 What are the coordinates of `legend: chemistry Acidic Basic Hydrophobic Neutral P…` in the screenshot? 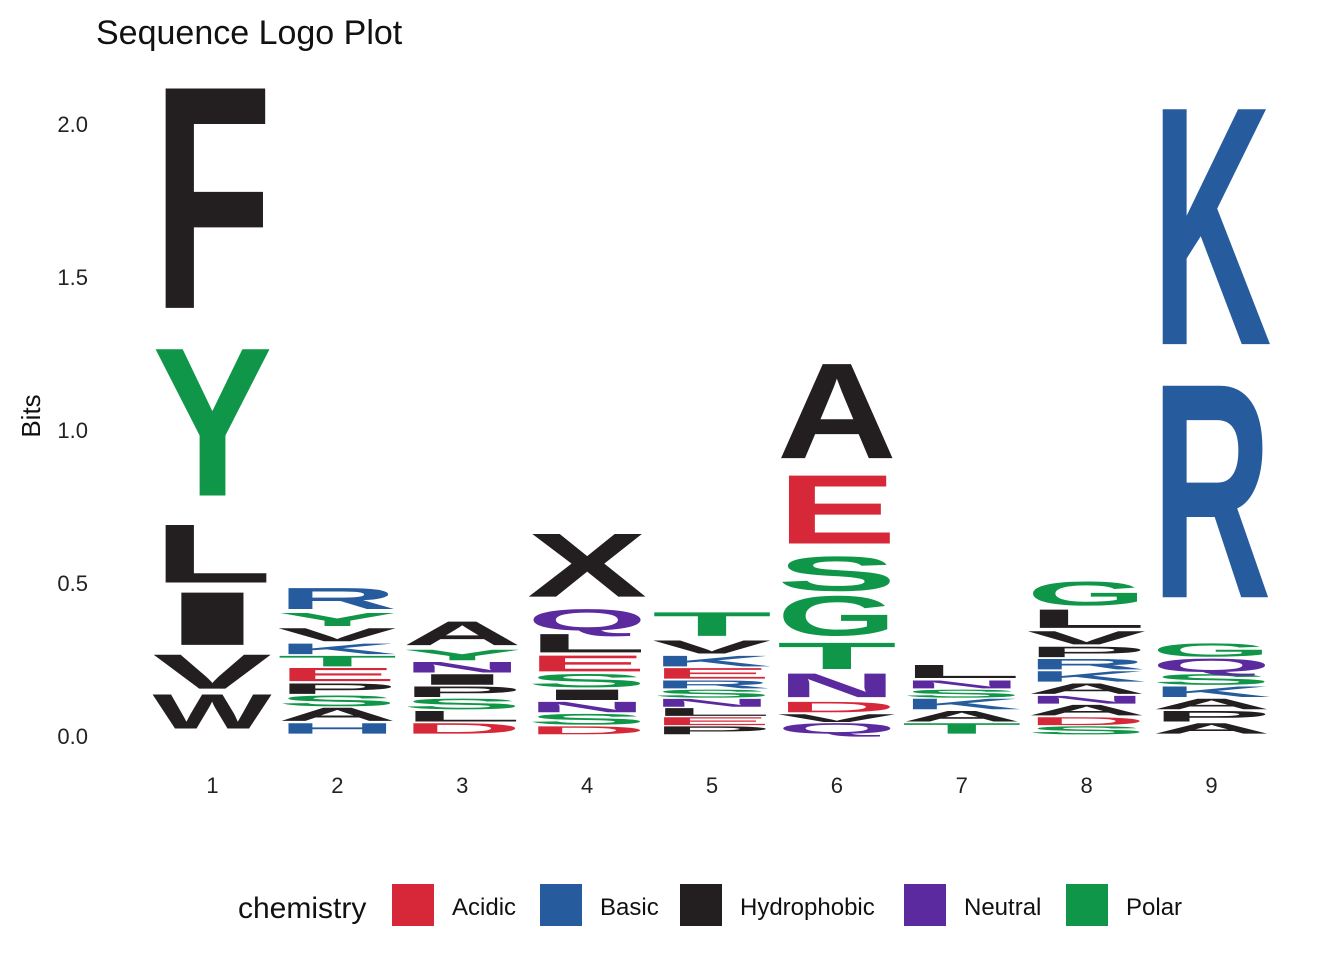 It's located at (710, 905).